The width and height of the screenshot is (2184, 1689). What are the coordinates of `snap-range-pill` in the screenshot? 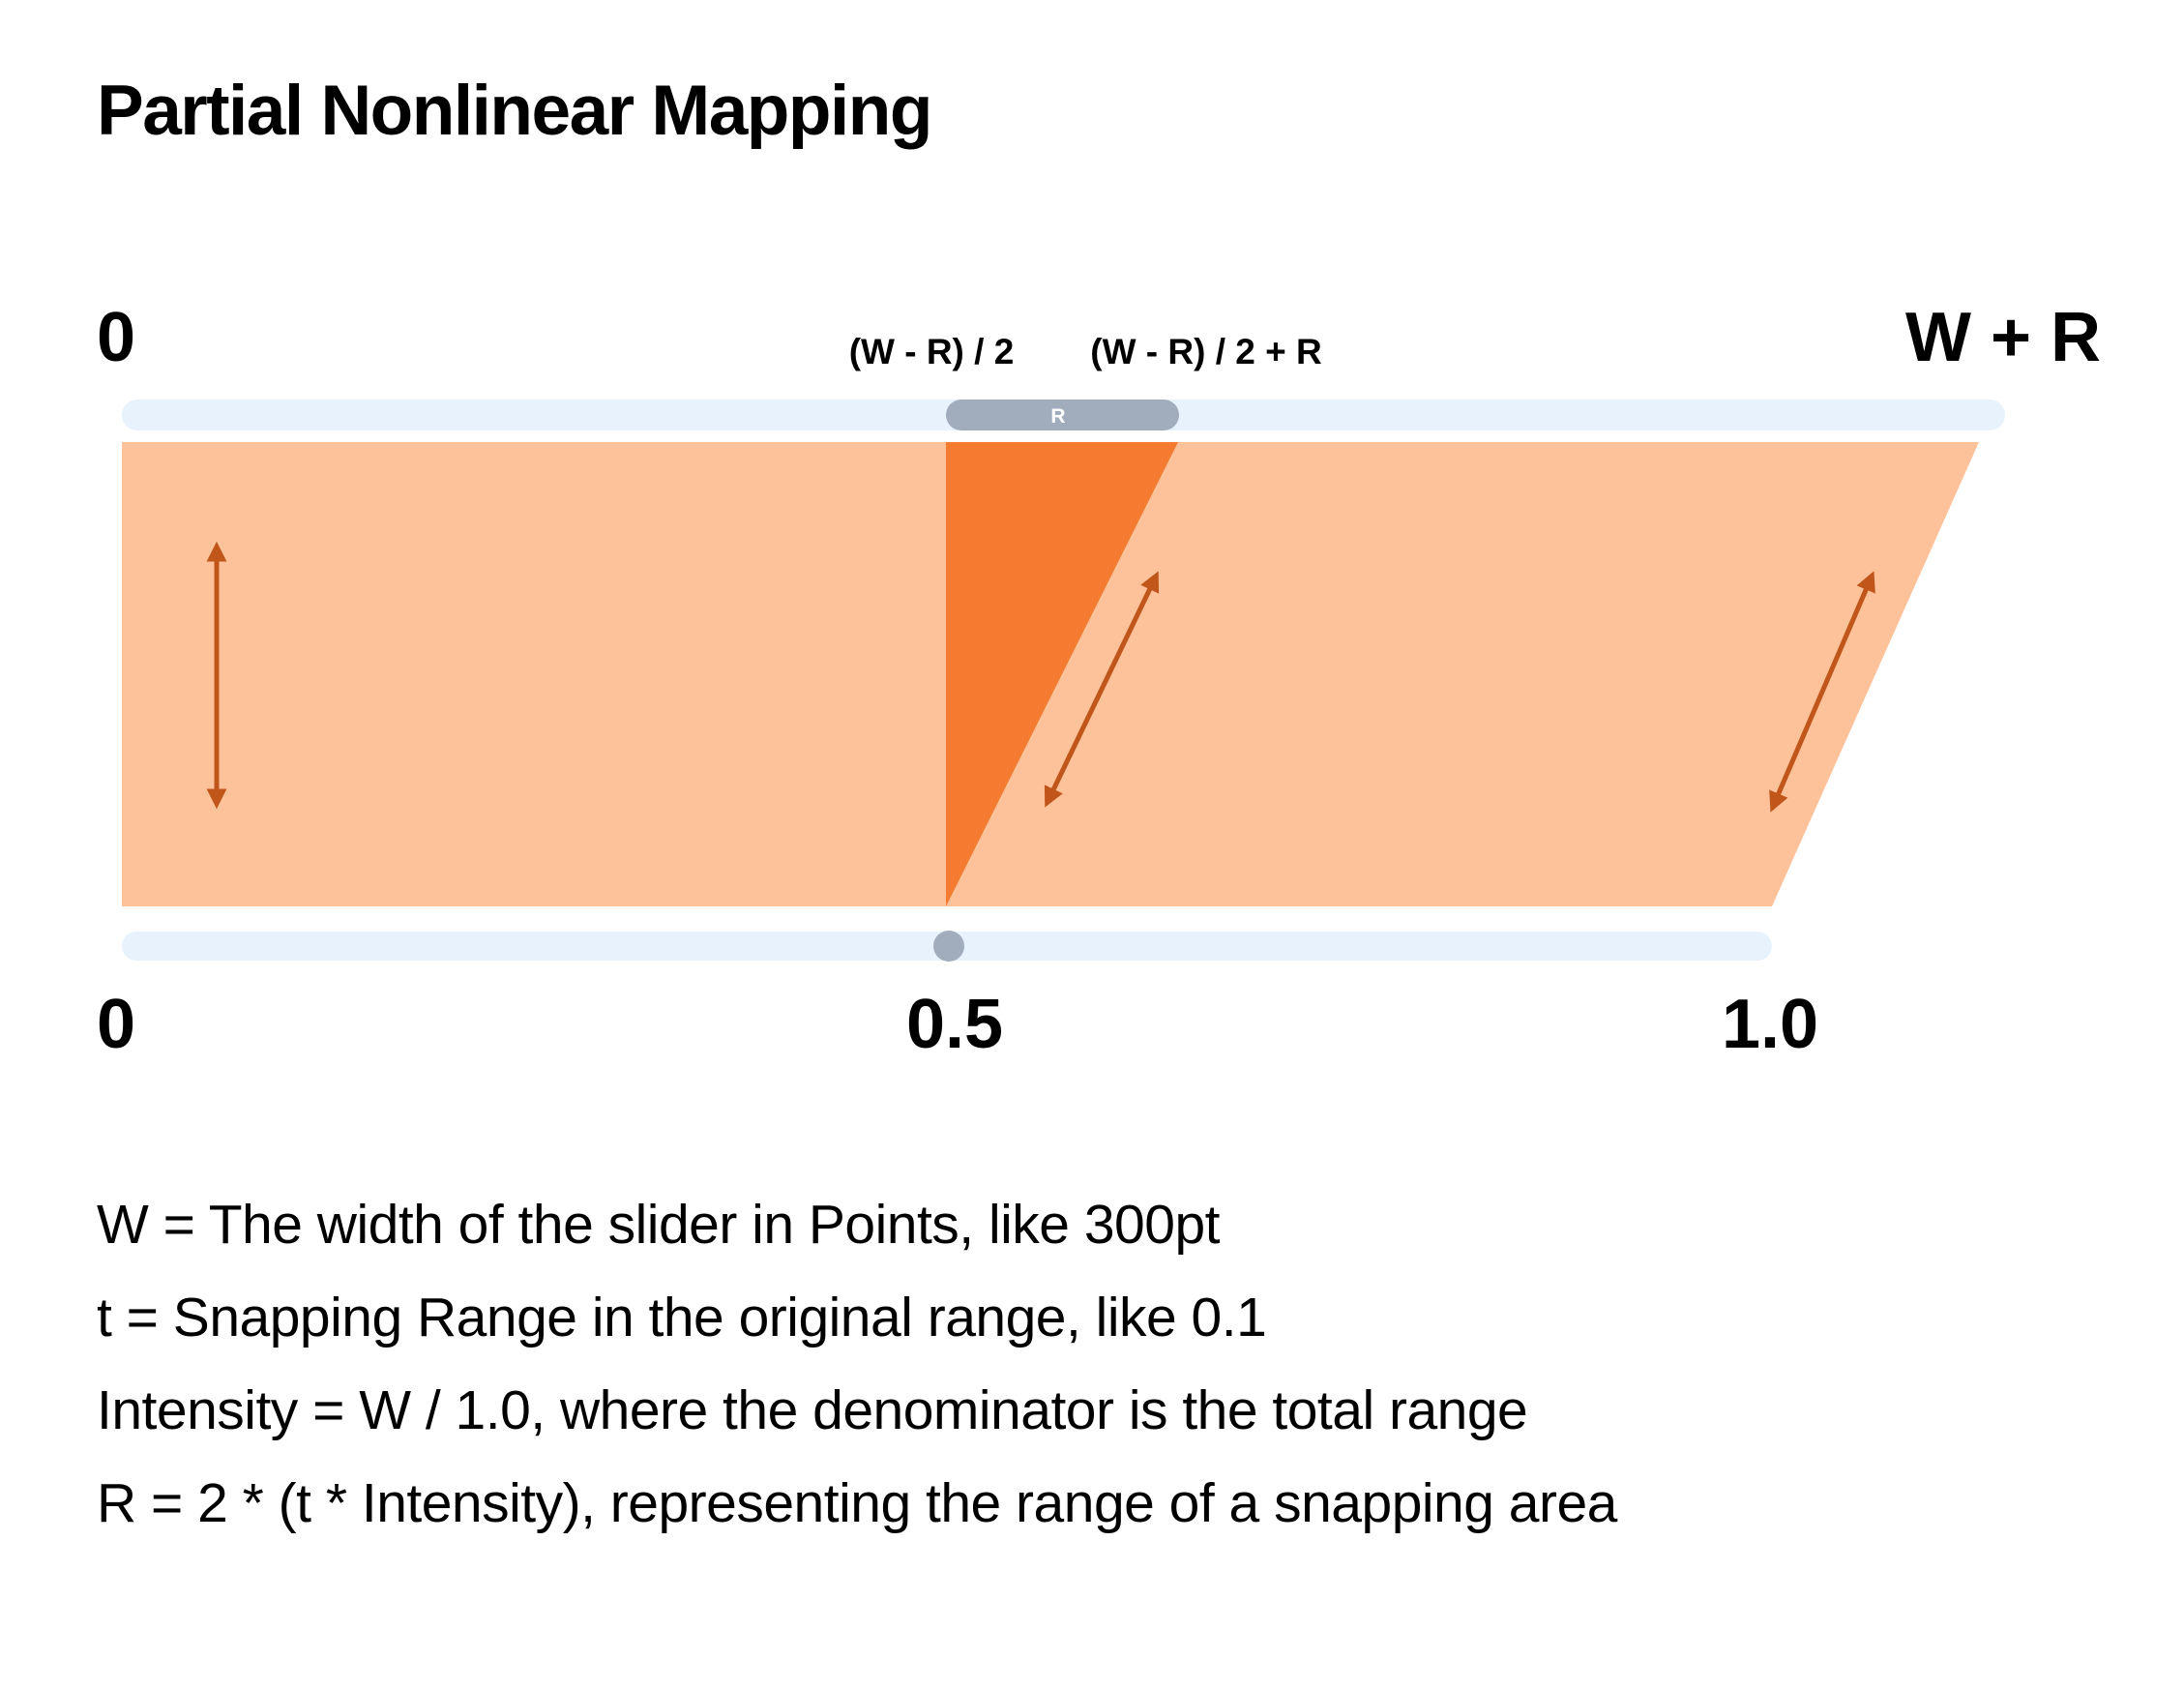 It's located at (1063, 415).